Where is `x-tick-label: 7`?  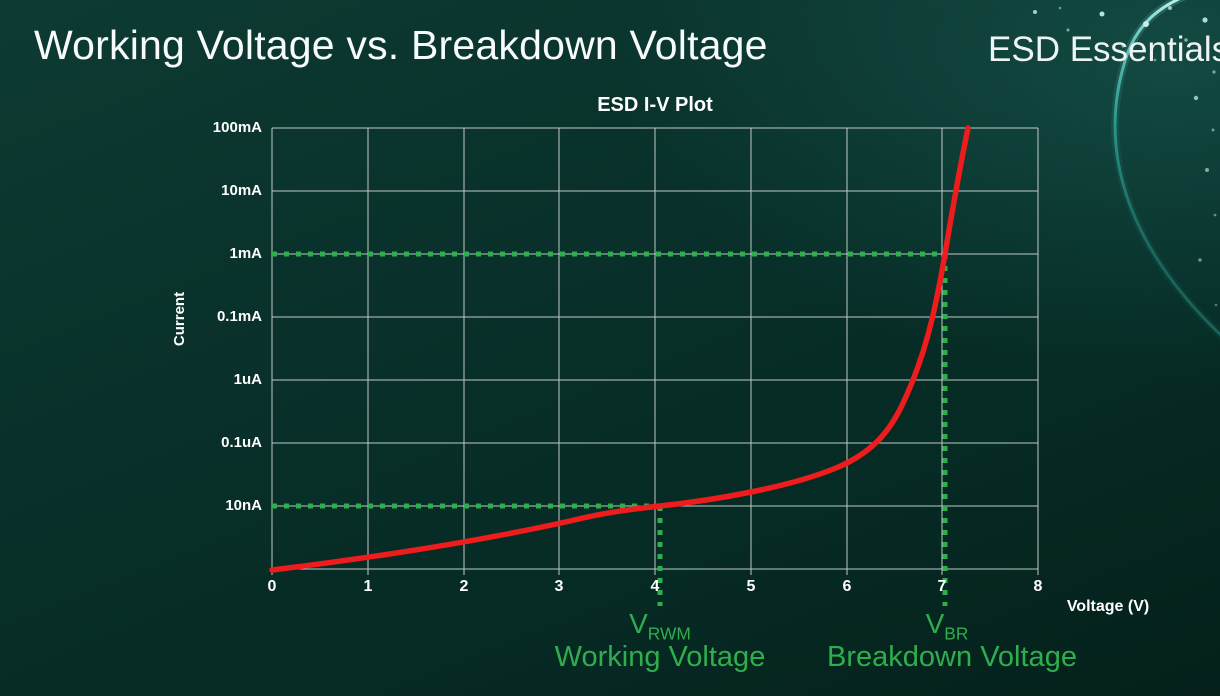 x-tick-label: 7 is located at coordinates (942, 586).